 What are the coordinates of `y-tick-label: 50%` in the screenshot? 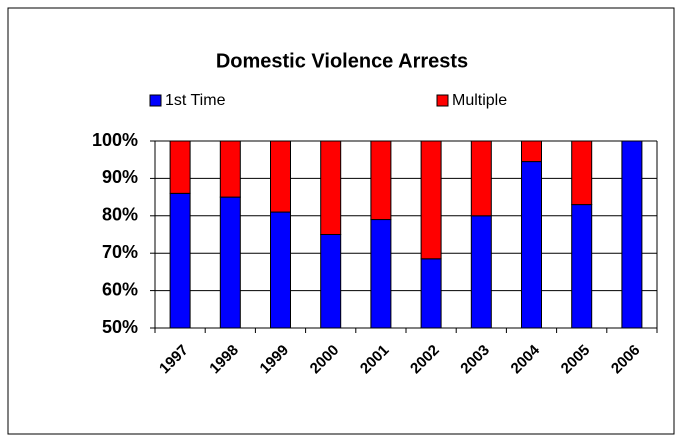 It's located at (120, 327).